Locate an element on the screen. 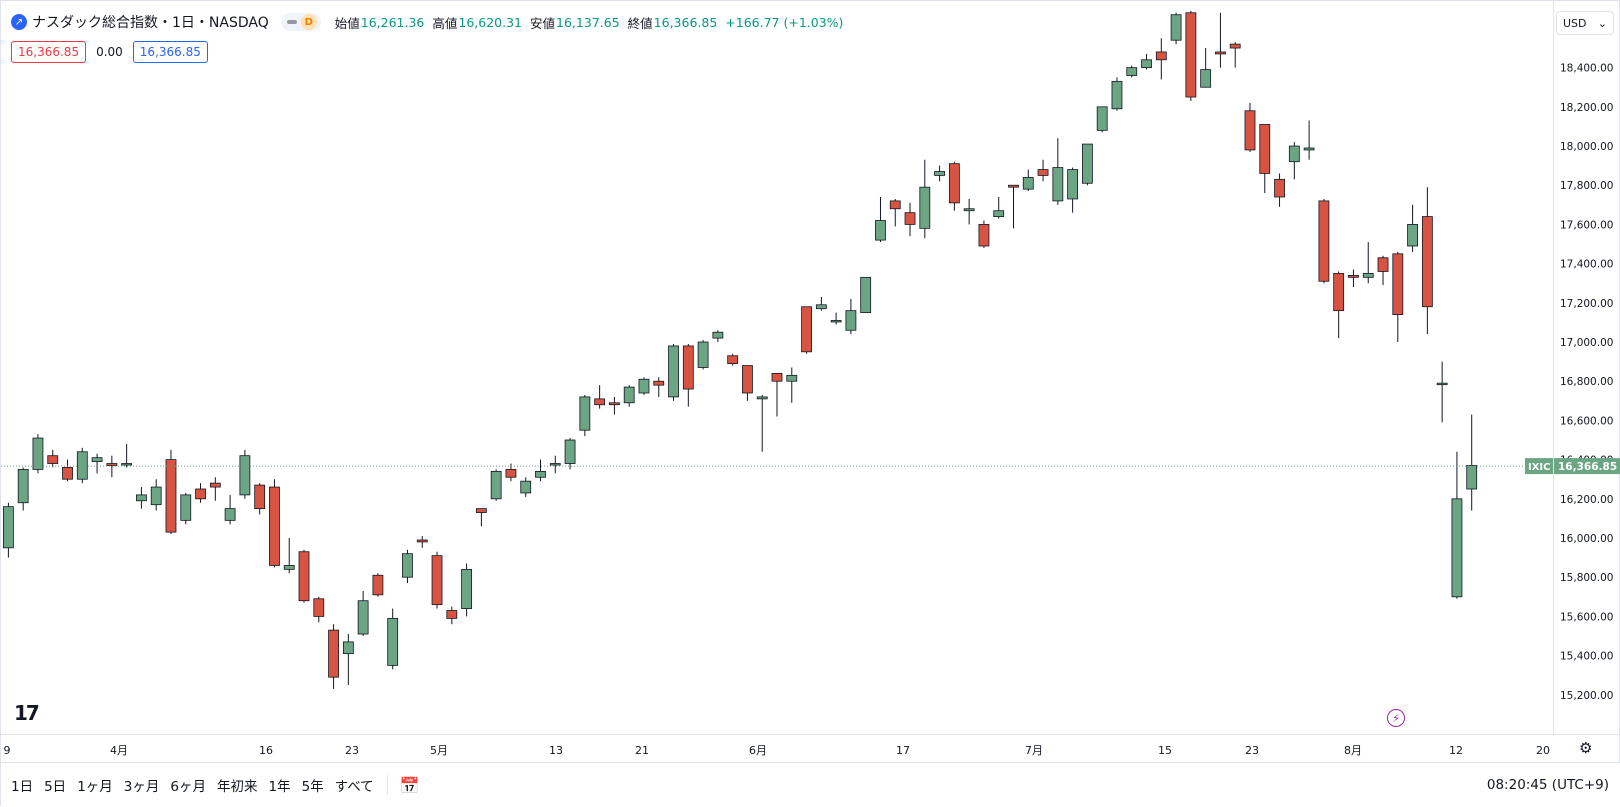 This screenshot has width=1620, height=807. currency-dropdown: USD ⌄ is located at coordinates (1585, 23).